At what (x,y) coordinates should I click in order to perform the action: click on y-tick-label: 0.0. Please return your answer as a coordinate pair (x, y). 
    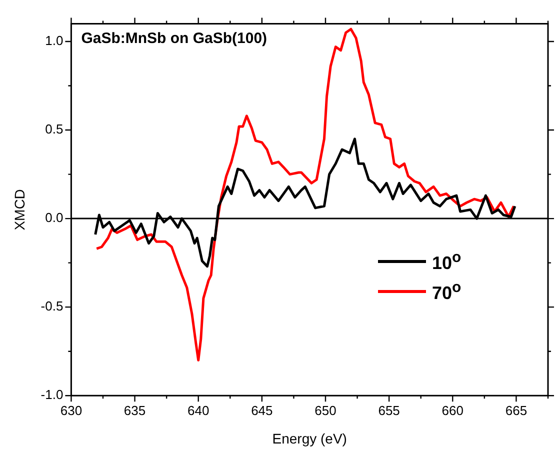
    Looking at the image, I should click on (54, 218).